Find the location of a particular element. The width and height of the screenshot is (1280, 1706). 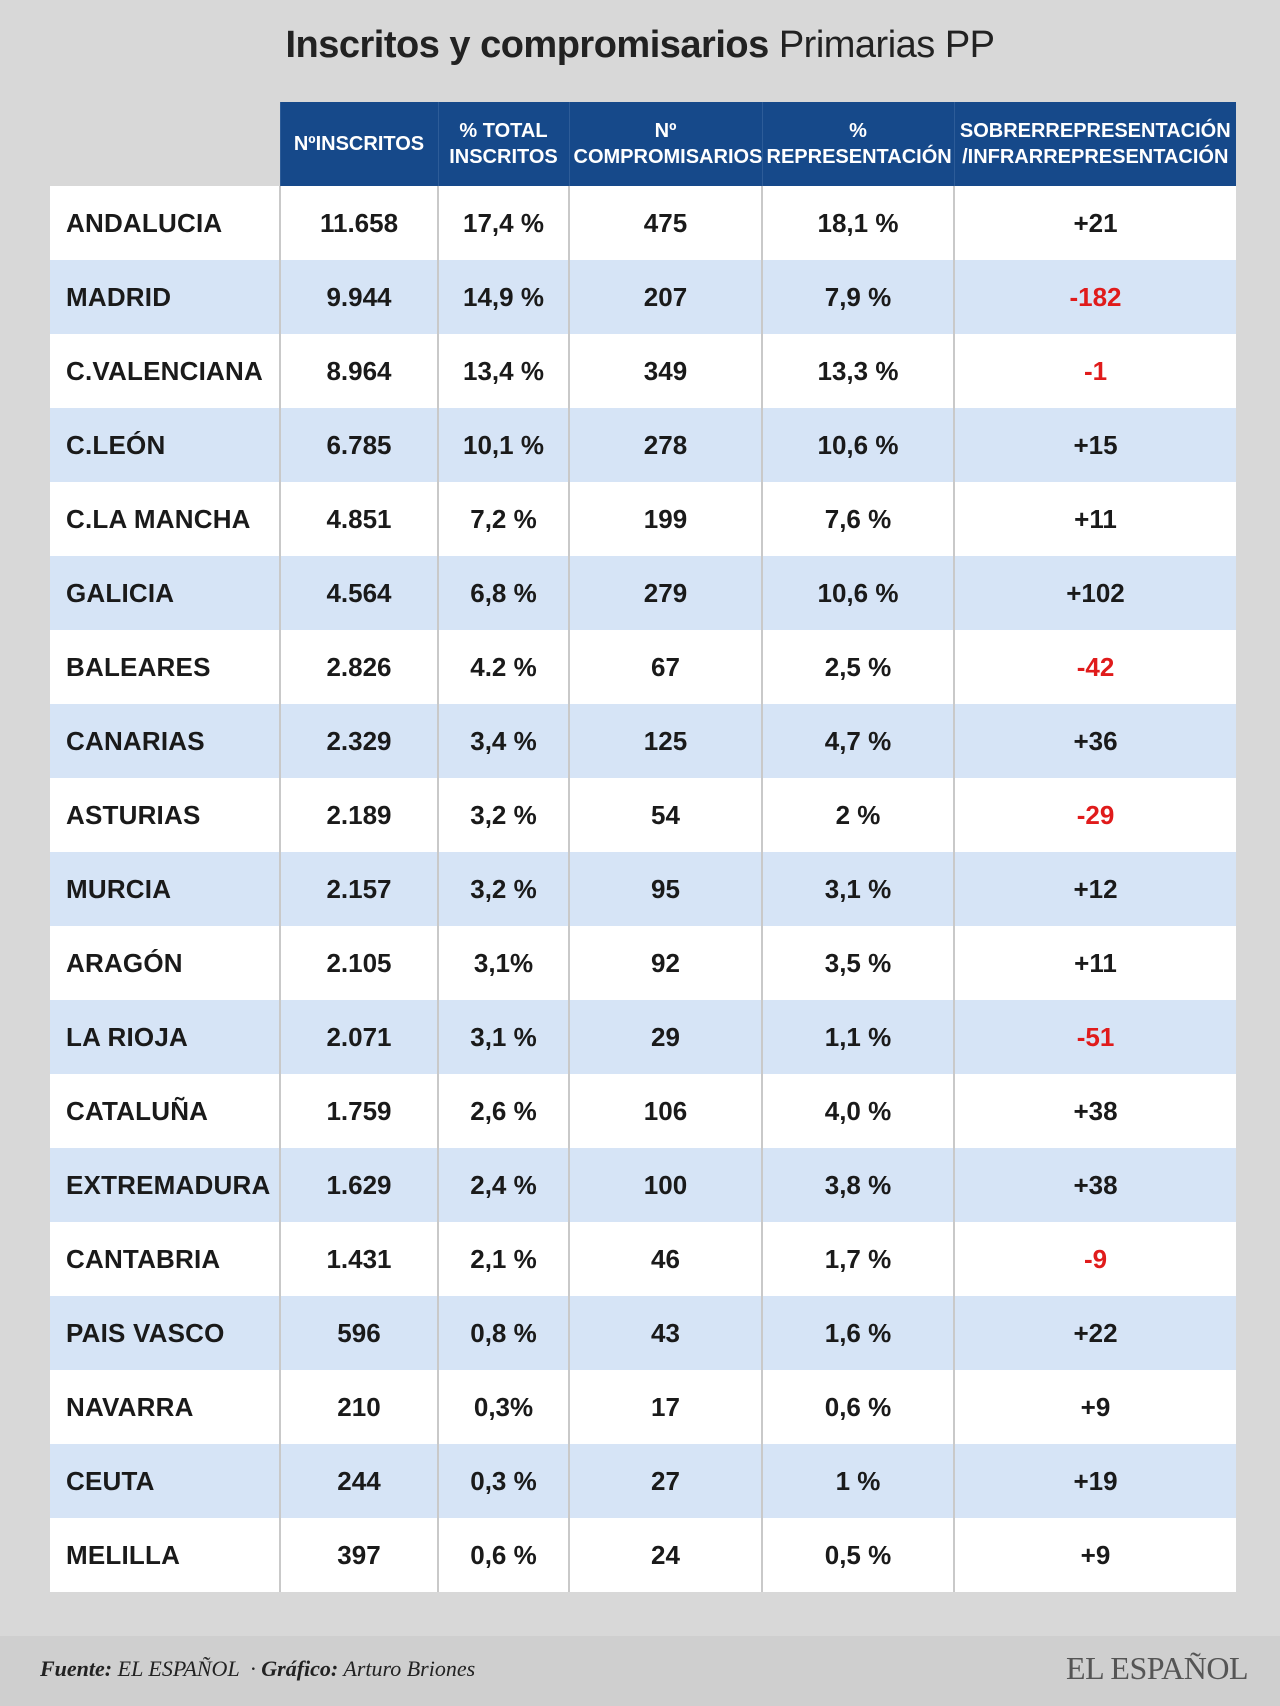

pct-total-cell: 7,2 % is located at coordinates (503, 519).